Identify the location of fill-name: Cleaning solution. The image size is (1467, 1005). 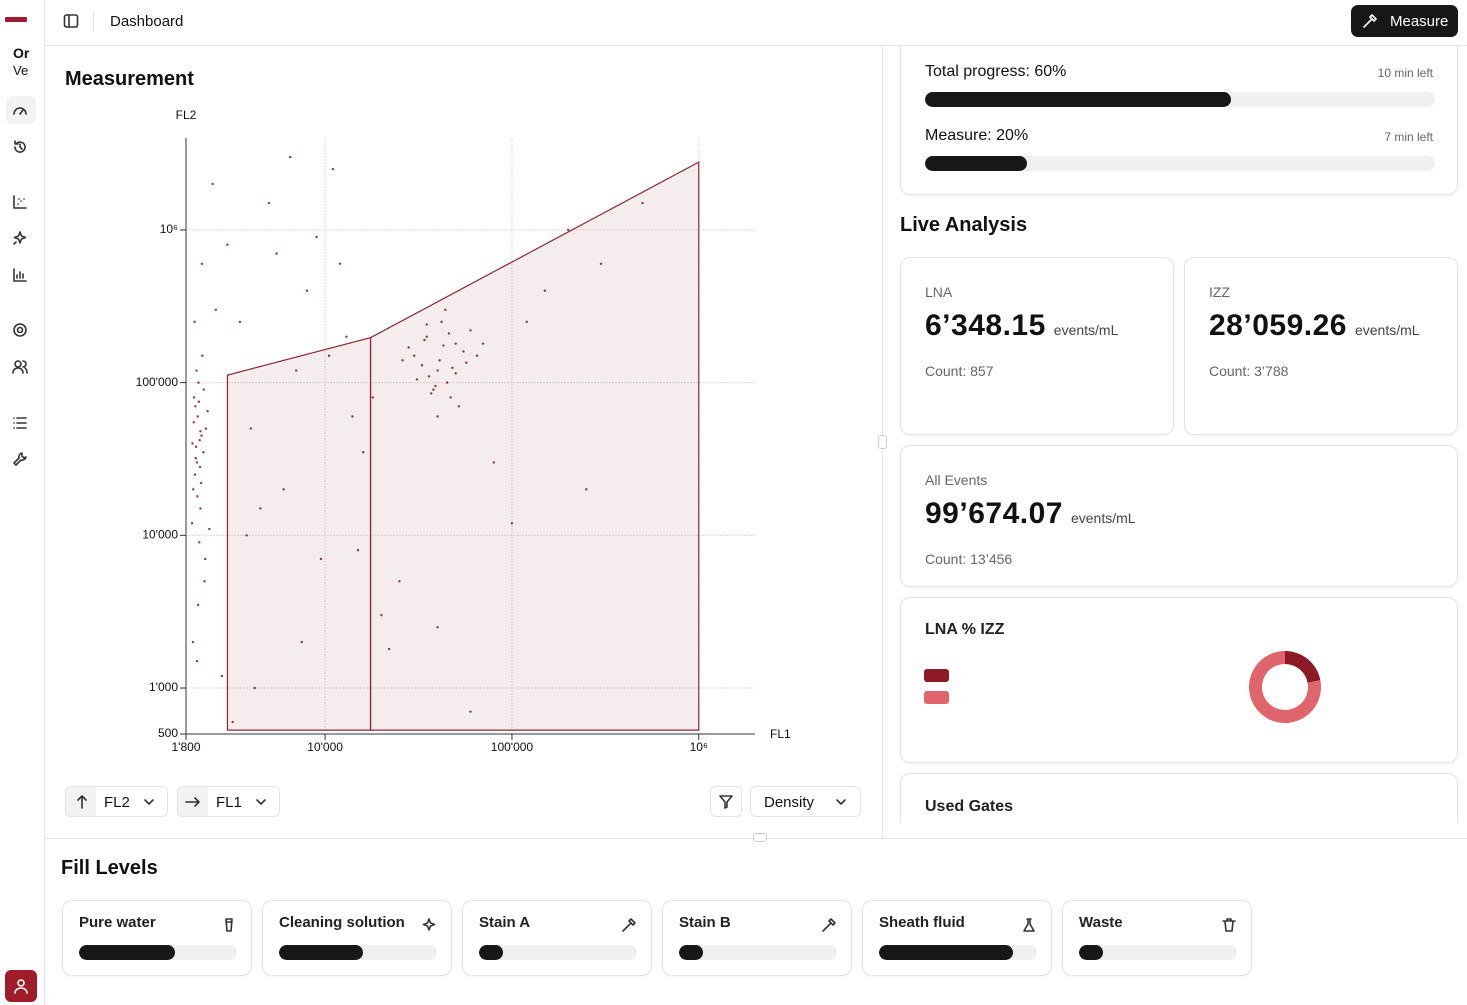
(342, 922).